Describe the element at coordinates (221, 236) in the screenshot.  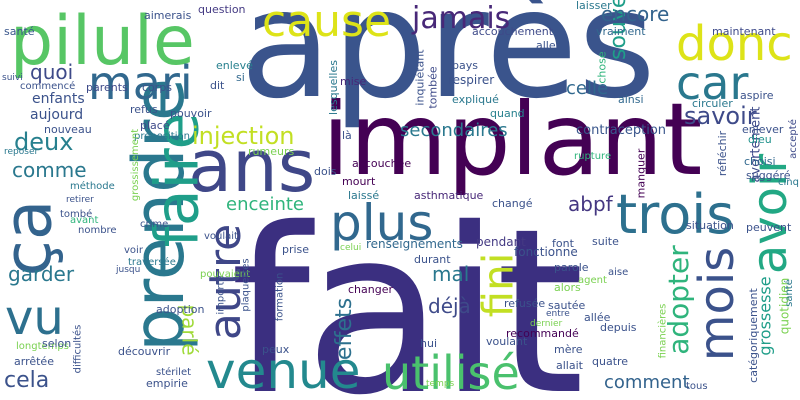
I see `word: voulait` at that location.